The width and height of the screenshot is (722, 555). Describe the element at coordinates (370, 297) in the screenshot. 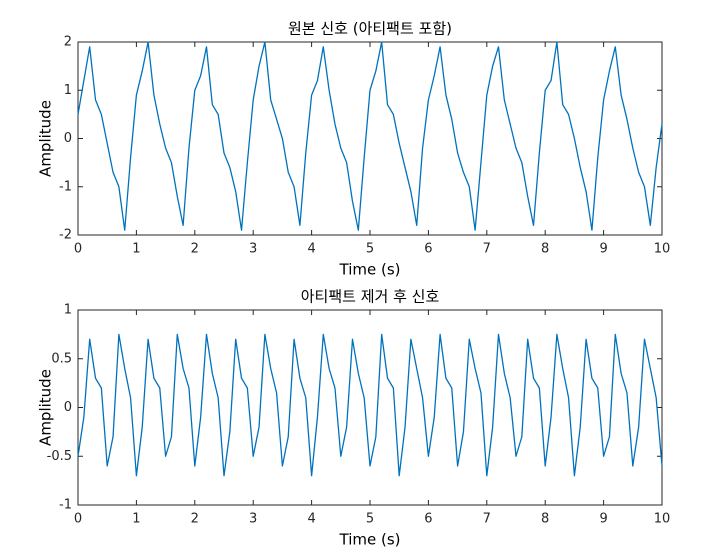

I see `chart-title: 아티팩트 제거 후 신호` at that location.